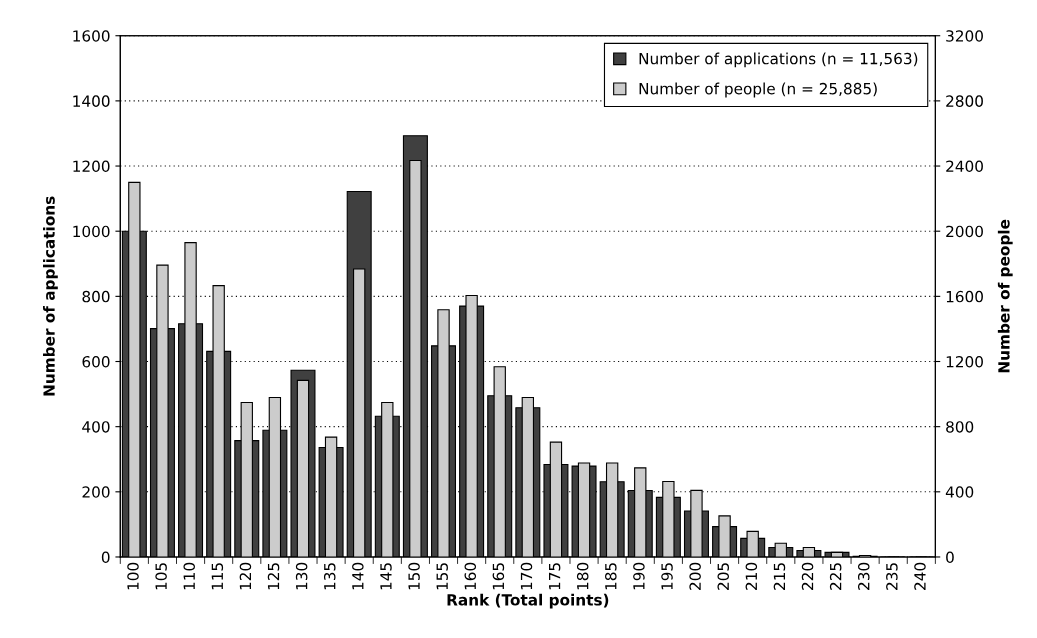 This screenshot has width=1037, height=638. What do you see at coordinates (189, 576) in the screenshot?
I see `x-tick-label: 110` at bounding box center [189, 576].